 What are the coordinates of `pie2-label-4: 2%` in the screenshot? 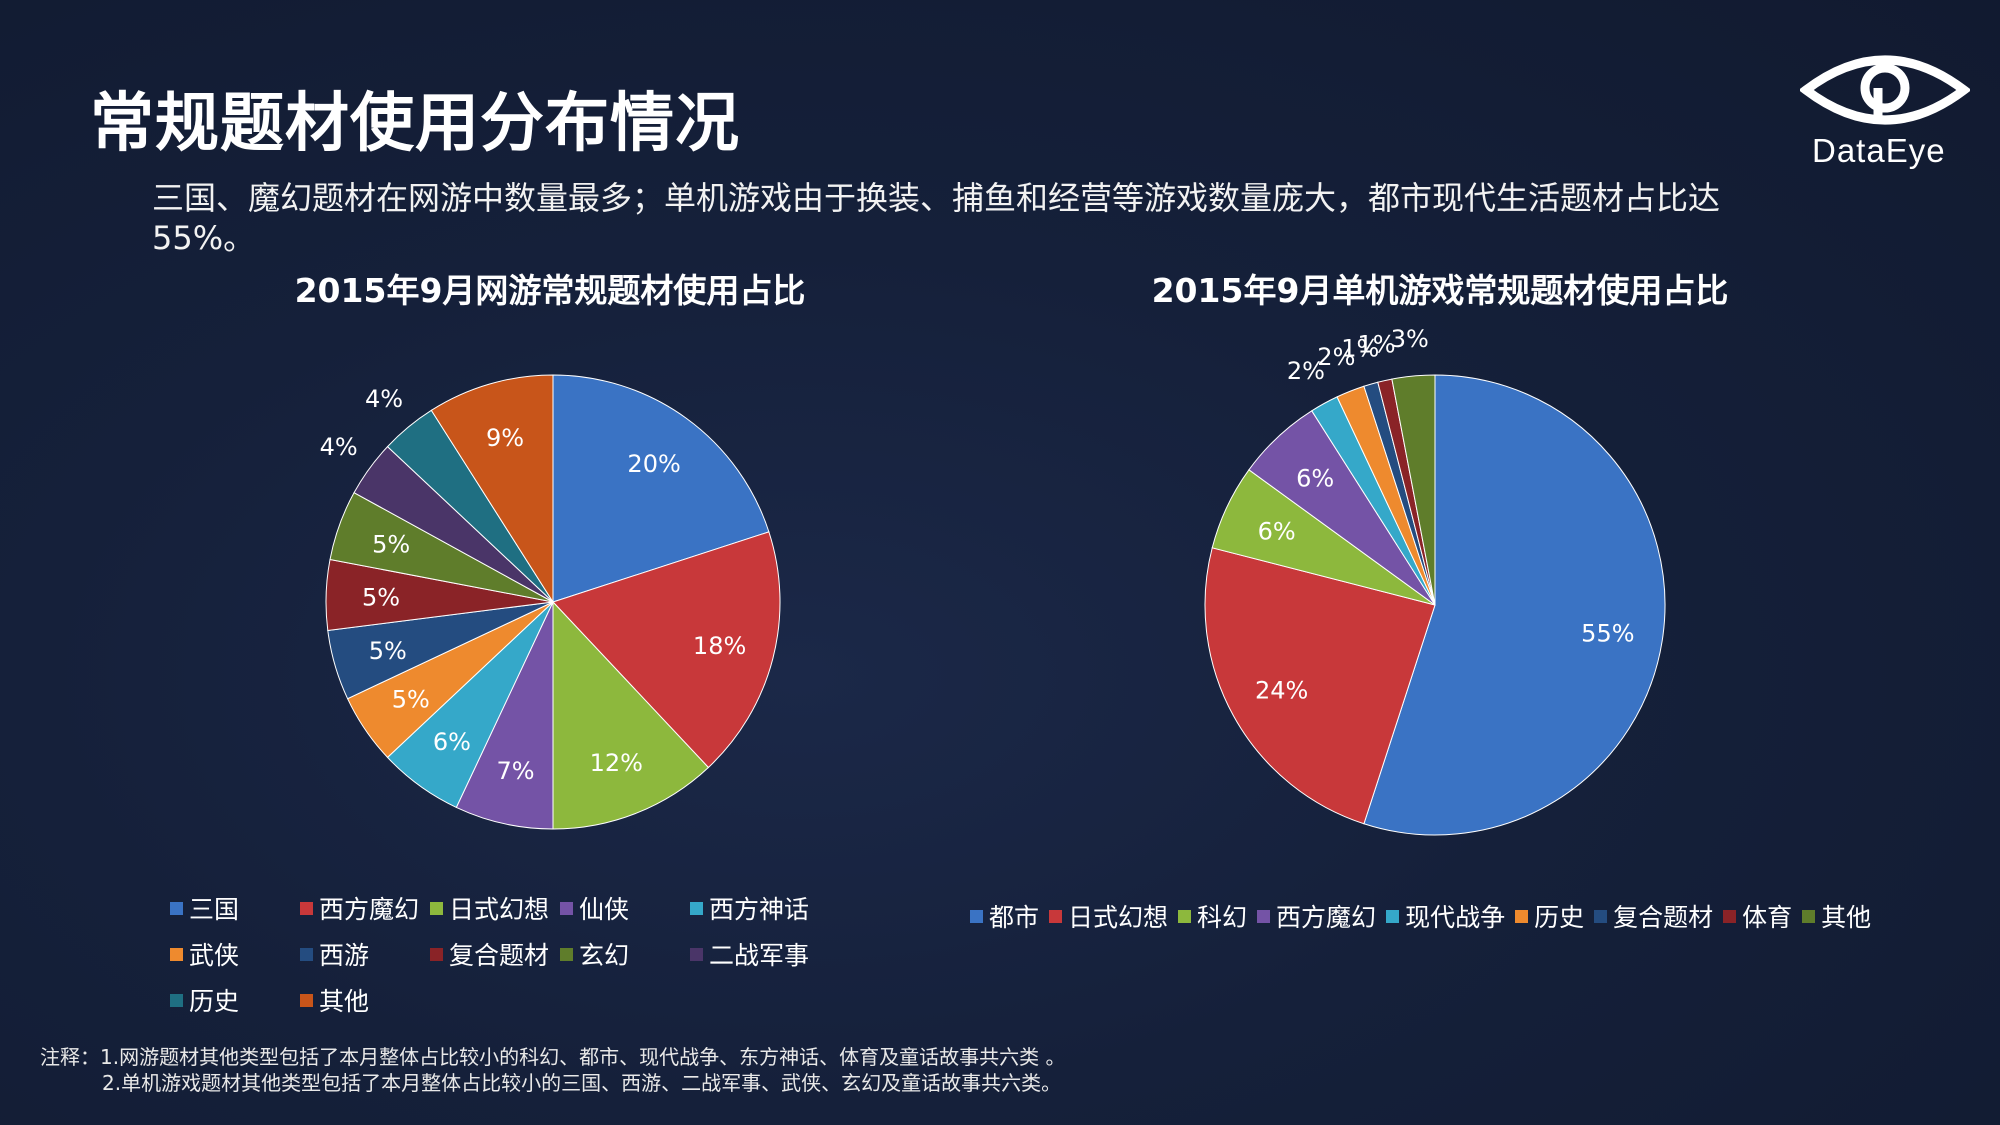 It's located at (1306, 371).